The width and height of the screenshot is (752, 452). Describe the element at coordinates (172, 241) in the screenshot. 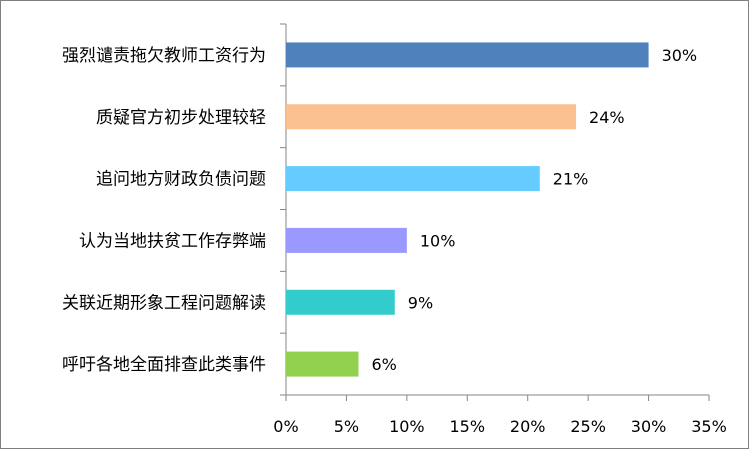

I see `category-label: 认为当地扶贫工作存弊端` at that location.